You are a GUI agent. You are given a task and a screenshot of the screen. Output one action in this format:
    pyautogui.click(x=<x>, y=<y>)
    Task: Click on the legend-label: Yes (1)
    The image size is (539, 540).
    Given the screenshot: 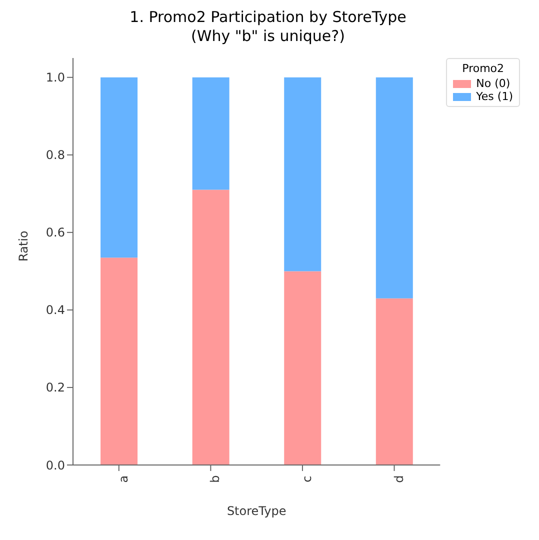 What is the action you would take?
    pyautogui.click(x=494, y=96)
    